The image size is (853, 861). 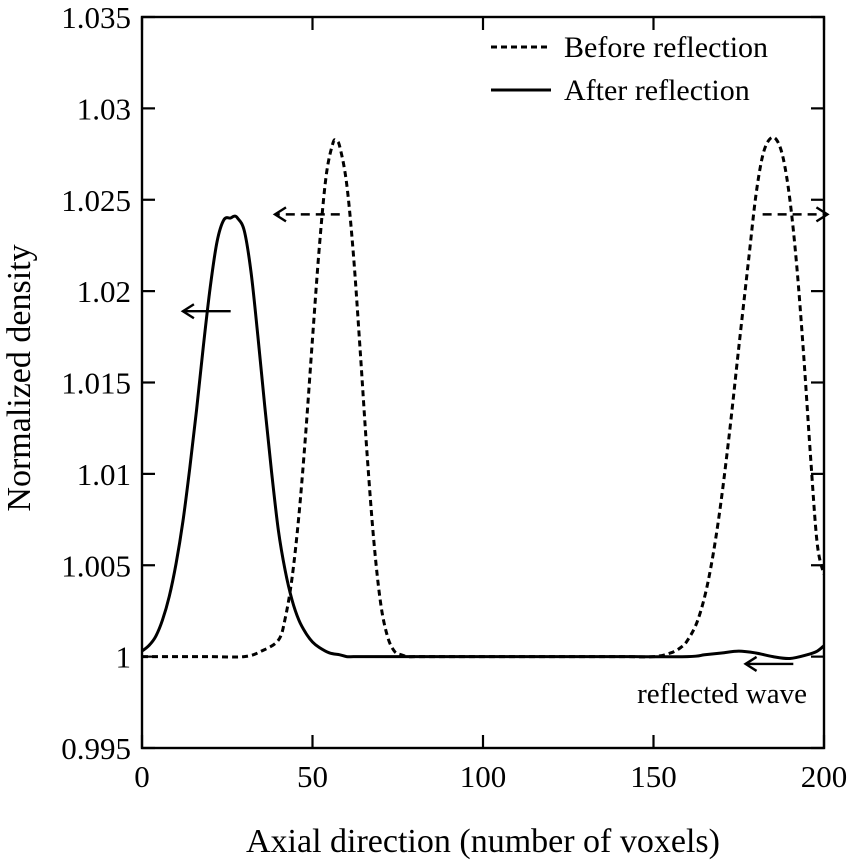 I want to click on legend-label: Before reflection, so click(x=666, y=47).